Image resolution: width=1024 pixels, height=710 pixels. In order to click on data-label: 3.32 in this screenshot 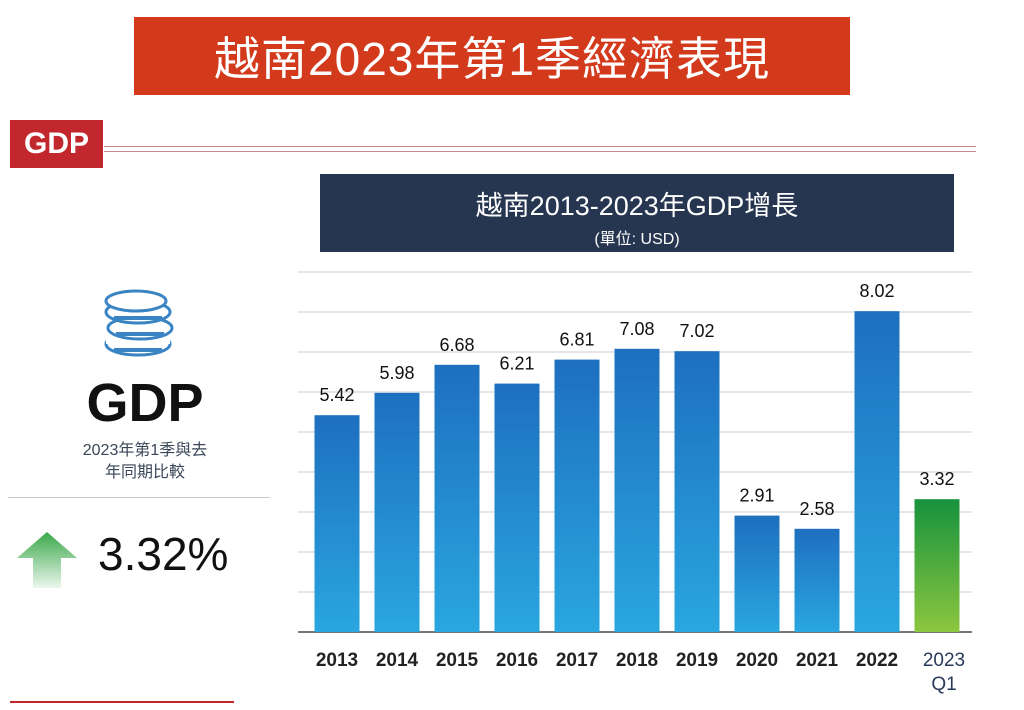, I will do `click(936, 479)`.